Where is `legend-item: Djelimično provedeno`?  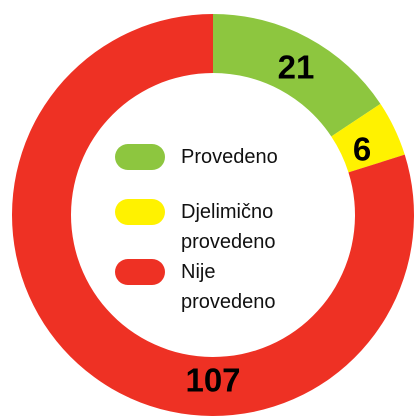 legend-item: Djelimično provedeno is located at coordinates (202, 227).